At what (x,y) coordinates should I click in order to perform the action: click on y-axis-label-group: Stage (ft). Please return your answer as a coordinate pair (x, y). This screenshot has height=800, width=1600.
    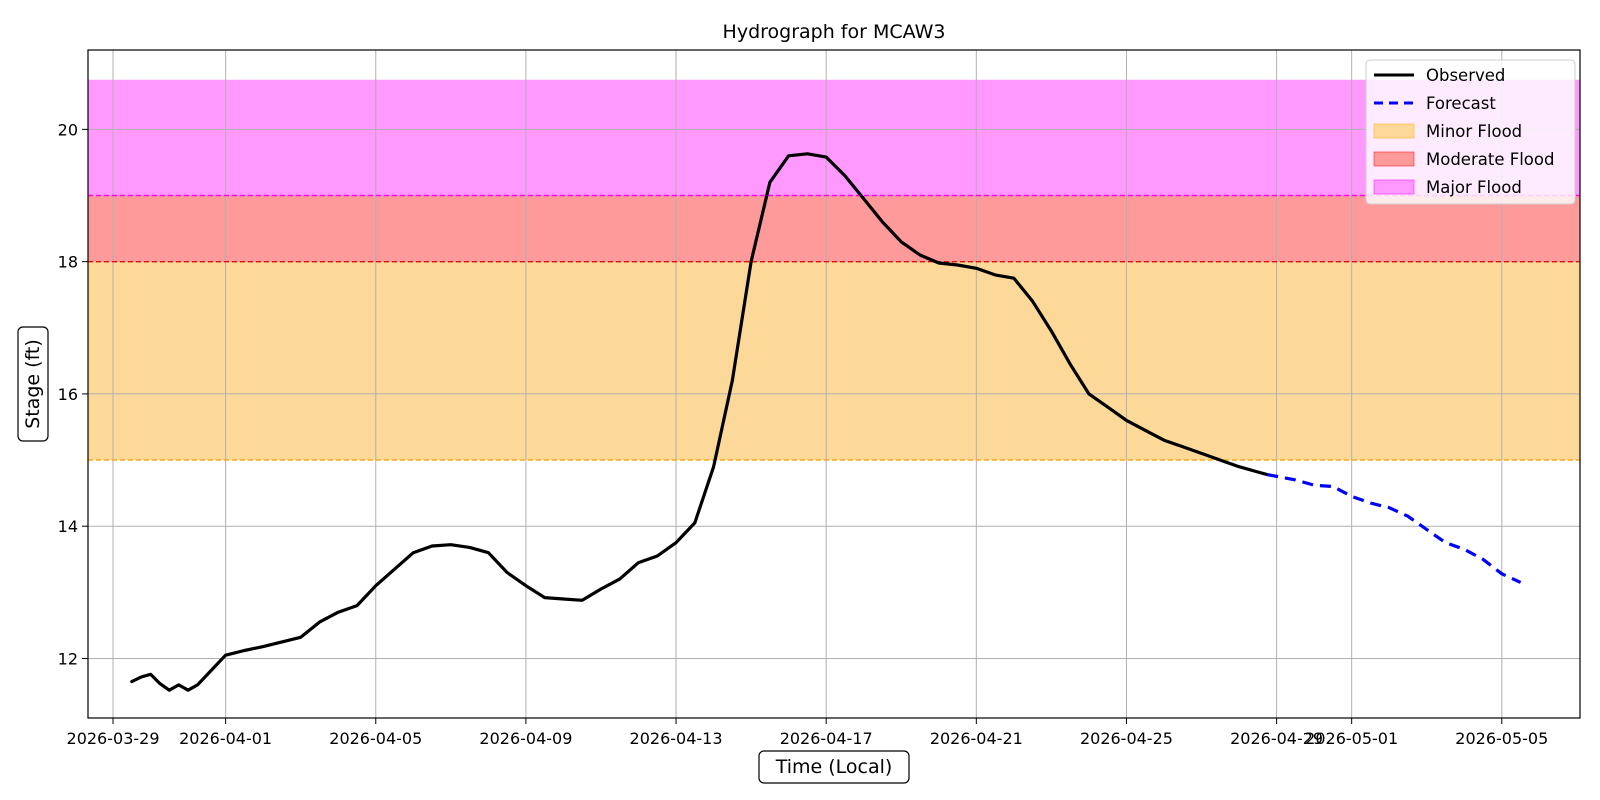
    Looking at the image, I should click on (33, 384).